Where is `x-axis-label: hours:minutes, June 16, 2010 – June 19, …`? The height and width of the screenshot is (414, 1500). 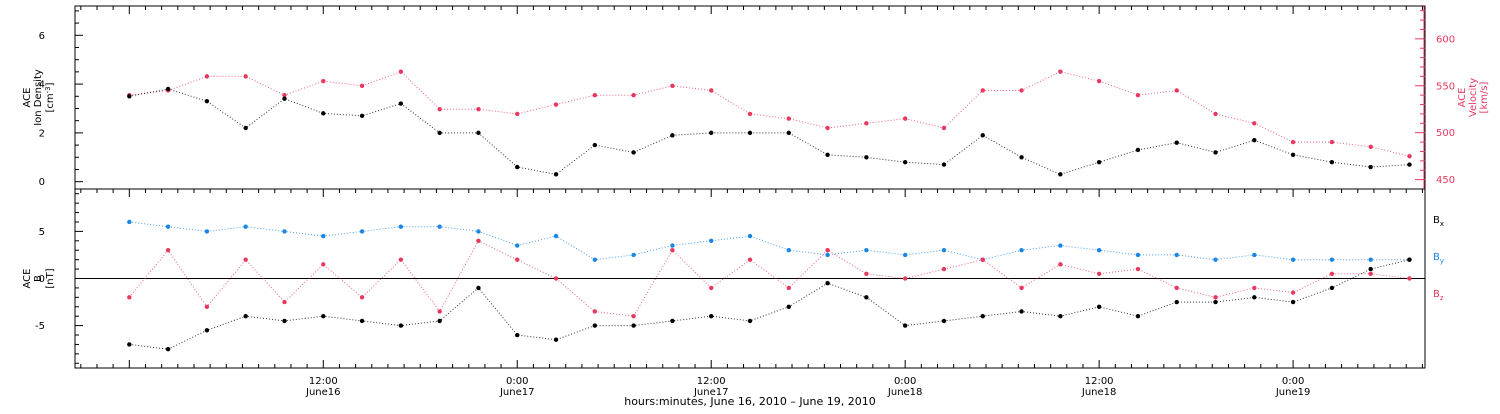
x-axis-label: hours:minutes, June 16, 2010 – June 19, … is located at coordinates (750, 401).